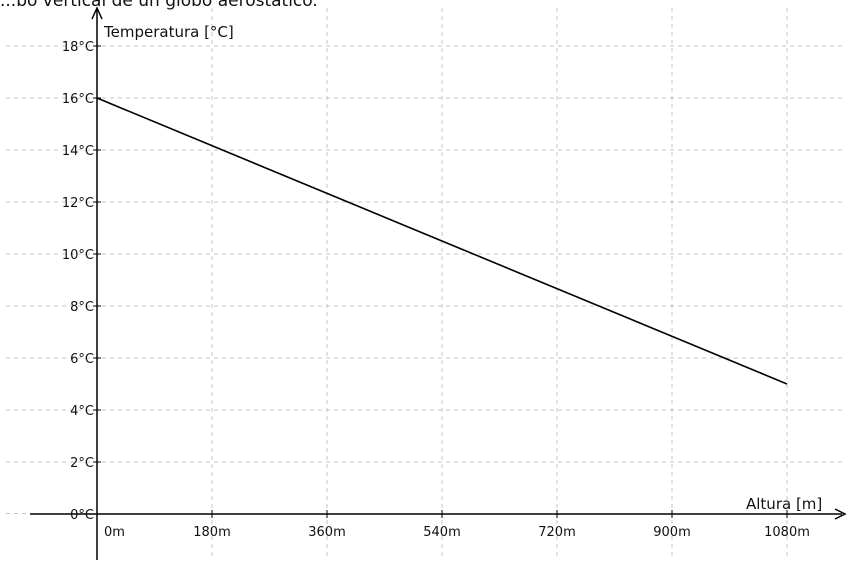  What do you see at coordinates (82, 359) in the screenshot?
I see `y-tick-label: 6°C` at bounding box center [82, 359].